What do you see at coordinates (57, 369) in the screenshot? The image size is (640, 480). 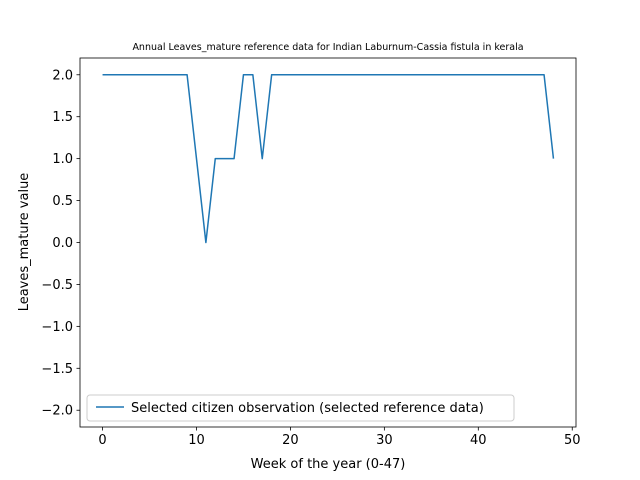 I see `y-tick-label: −1.5` at bounding box center [57, 369].